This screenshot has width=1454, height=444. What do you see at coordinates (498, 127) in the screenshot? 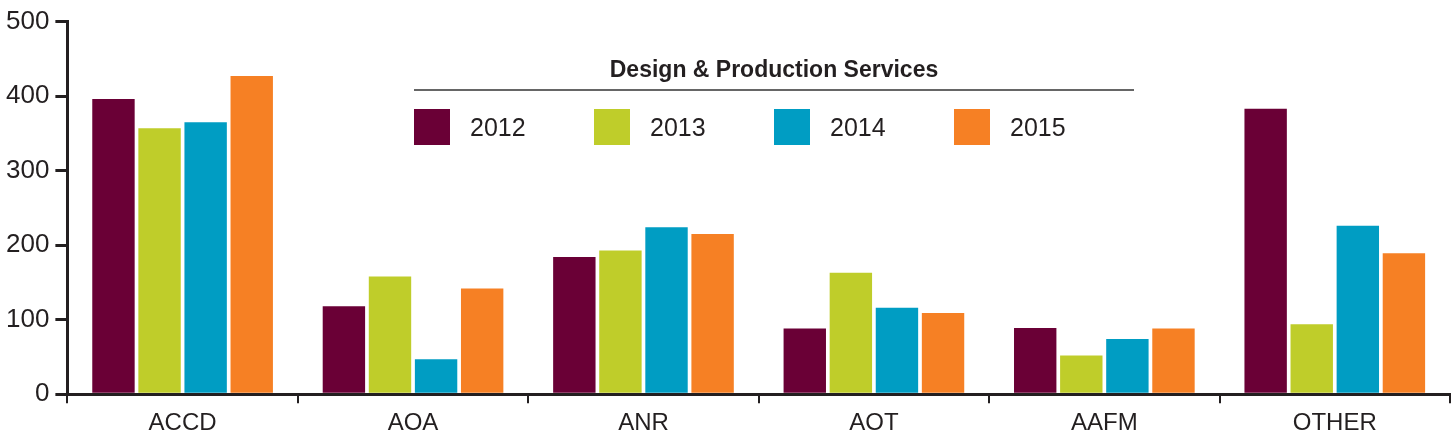
I see `legend-label: 2012` at bounding box center [498, 127].